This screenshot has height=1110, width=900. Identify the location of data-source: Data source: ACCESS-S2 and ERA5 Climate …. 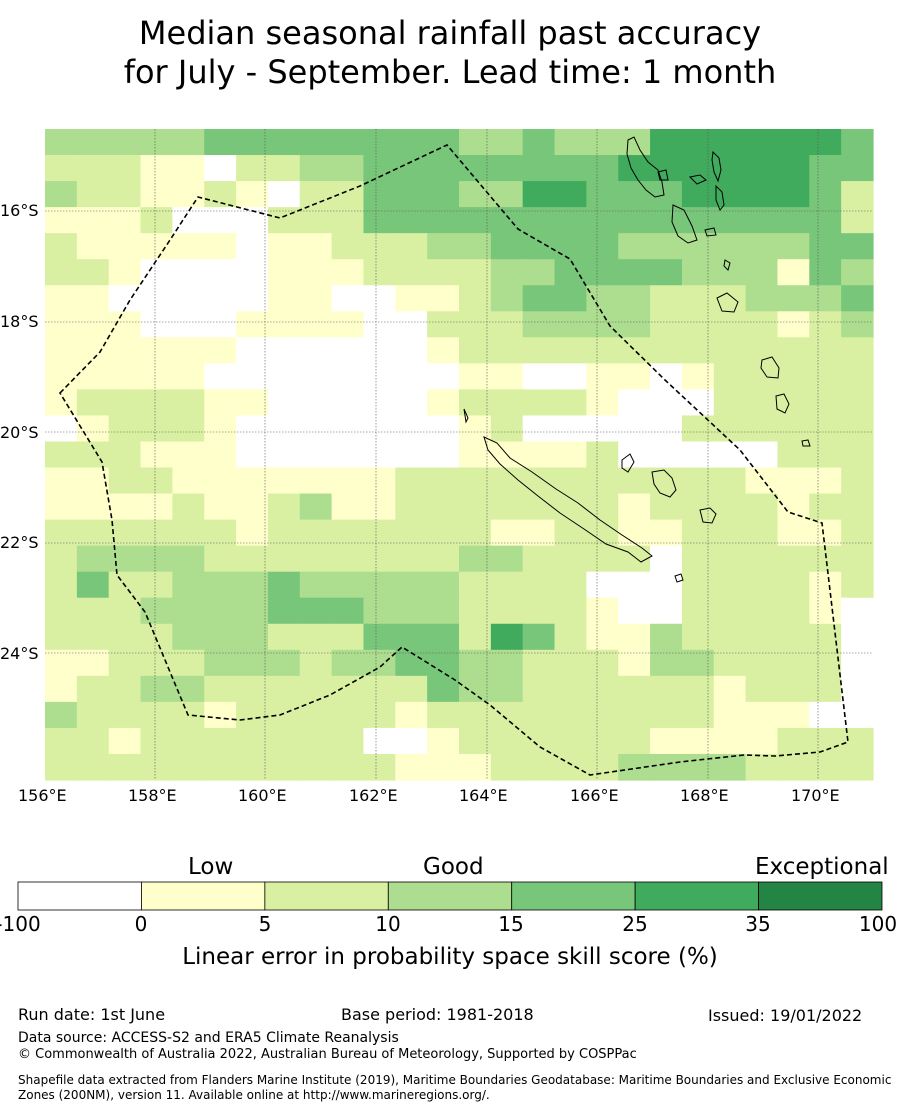
(208, 1038).